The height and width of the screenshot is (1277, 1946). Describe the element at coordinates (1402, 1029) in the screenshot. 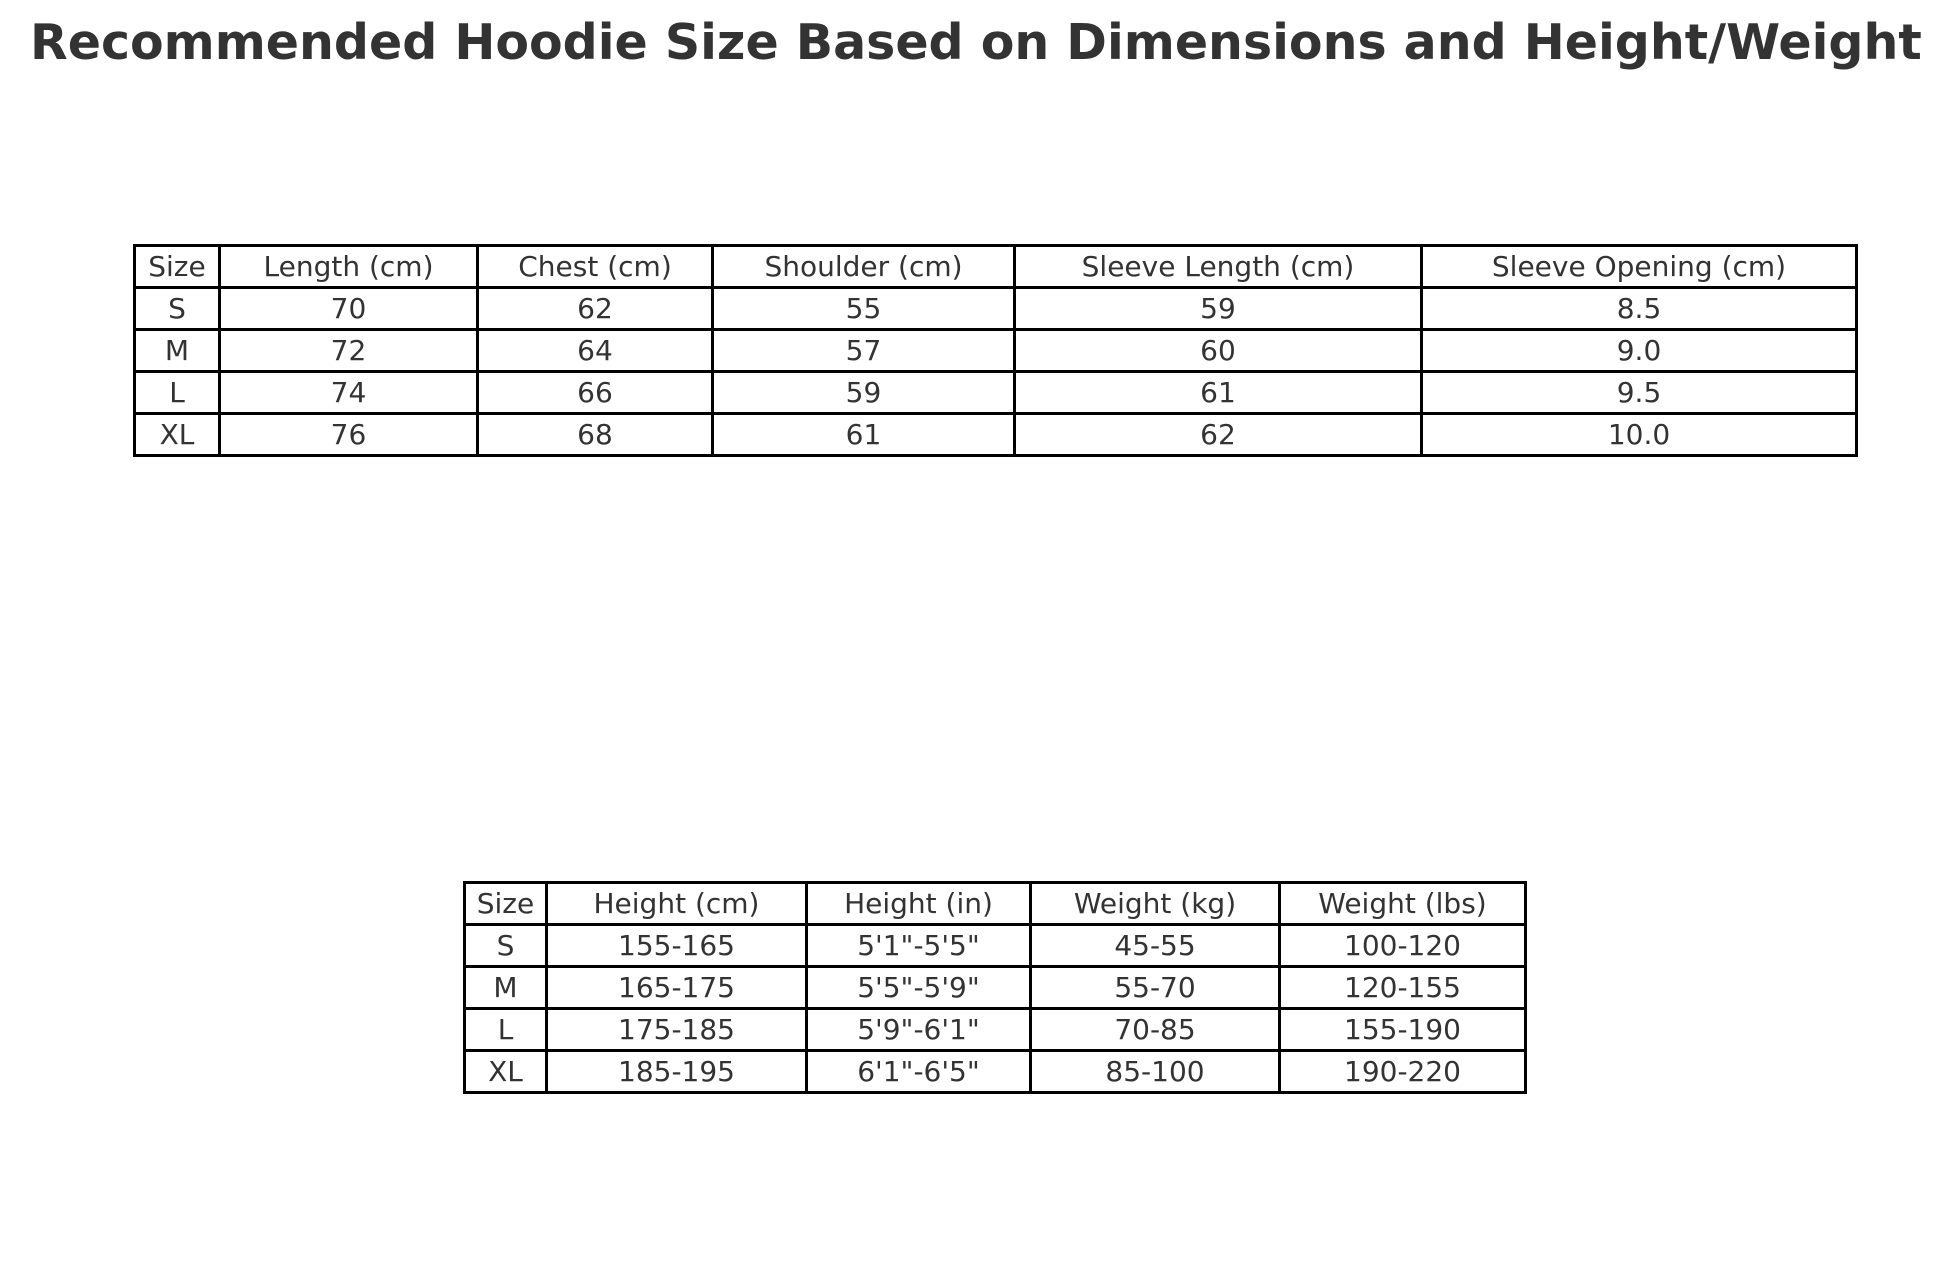

I see `table-cell: 155-190` at that location.